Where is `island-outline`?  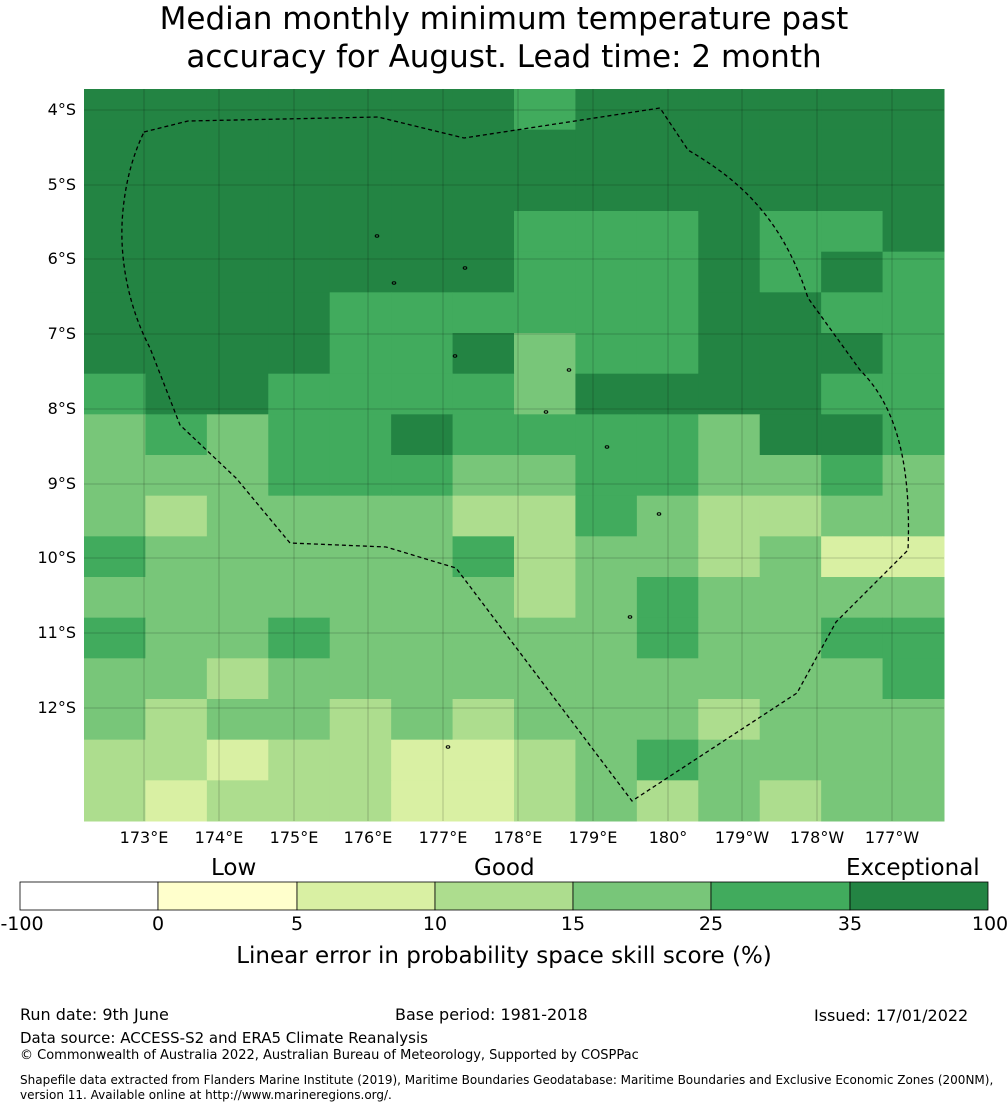
island-outline is located at coordinates (607, 447).